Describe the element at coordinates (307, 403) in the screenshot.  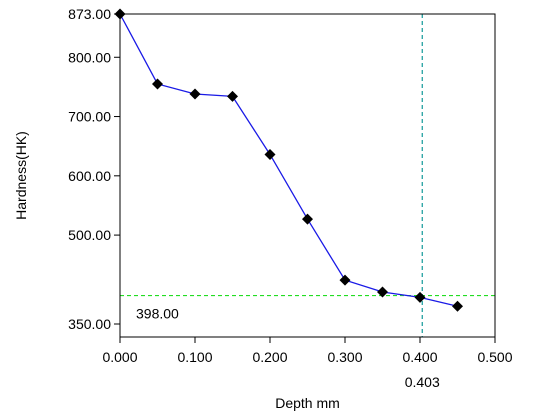
I see `x-axis-label: Depth mm` at that location.